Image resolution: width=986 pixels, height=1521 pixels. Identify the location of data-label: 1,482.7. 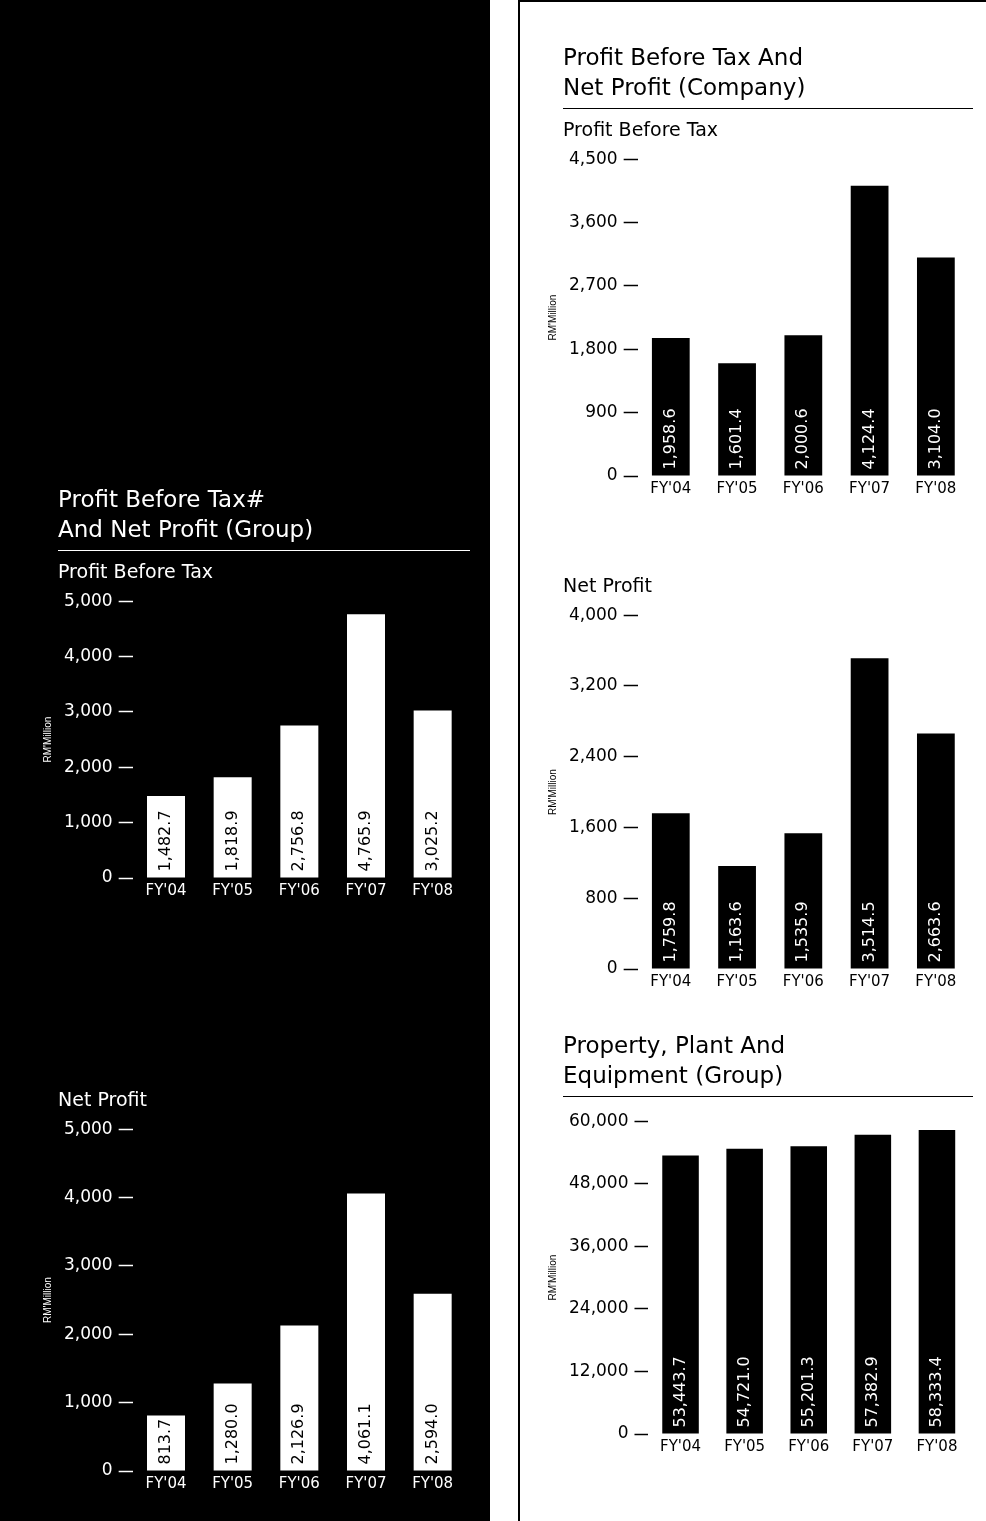
(165, 841).